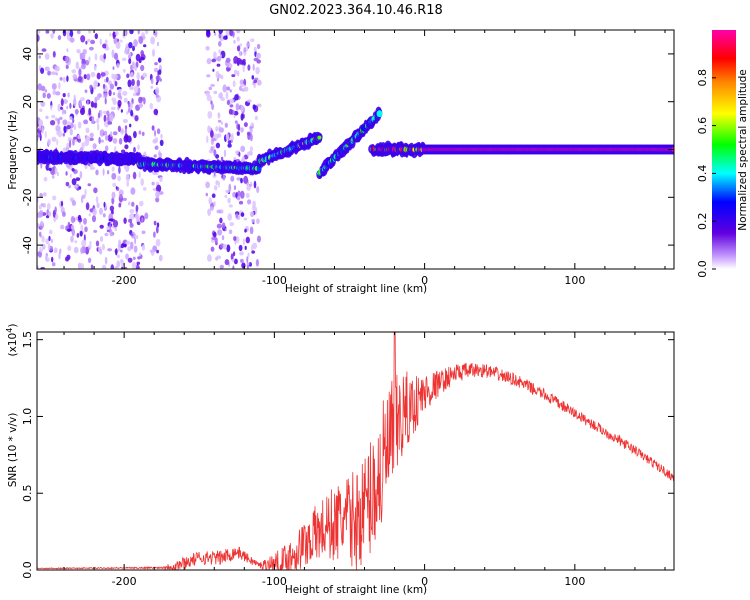  What do you see at coordinates (27, 197) in the screenshot?
I see `y-tick-label: -20` at bounding box center [27, 197].